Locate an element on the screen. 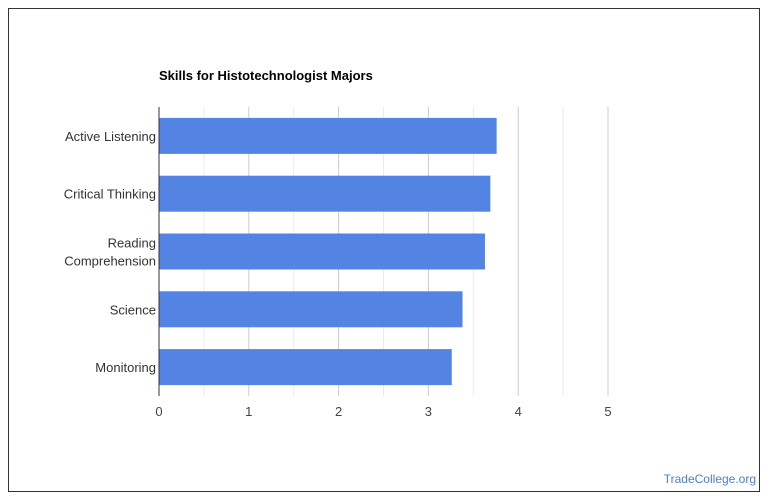 The height and width of the screenshot is (503, 770). y-category-label: Critical Thinking is located at coordinates (110, 194).